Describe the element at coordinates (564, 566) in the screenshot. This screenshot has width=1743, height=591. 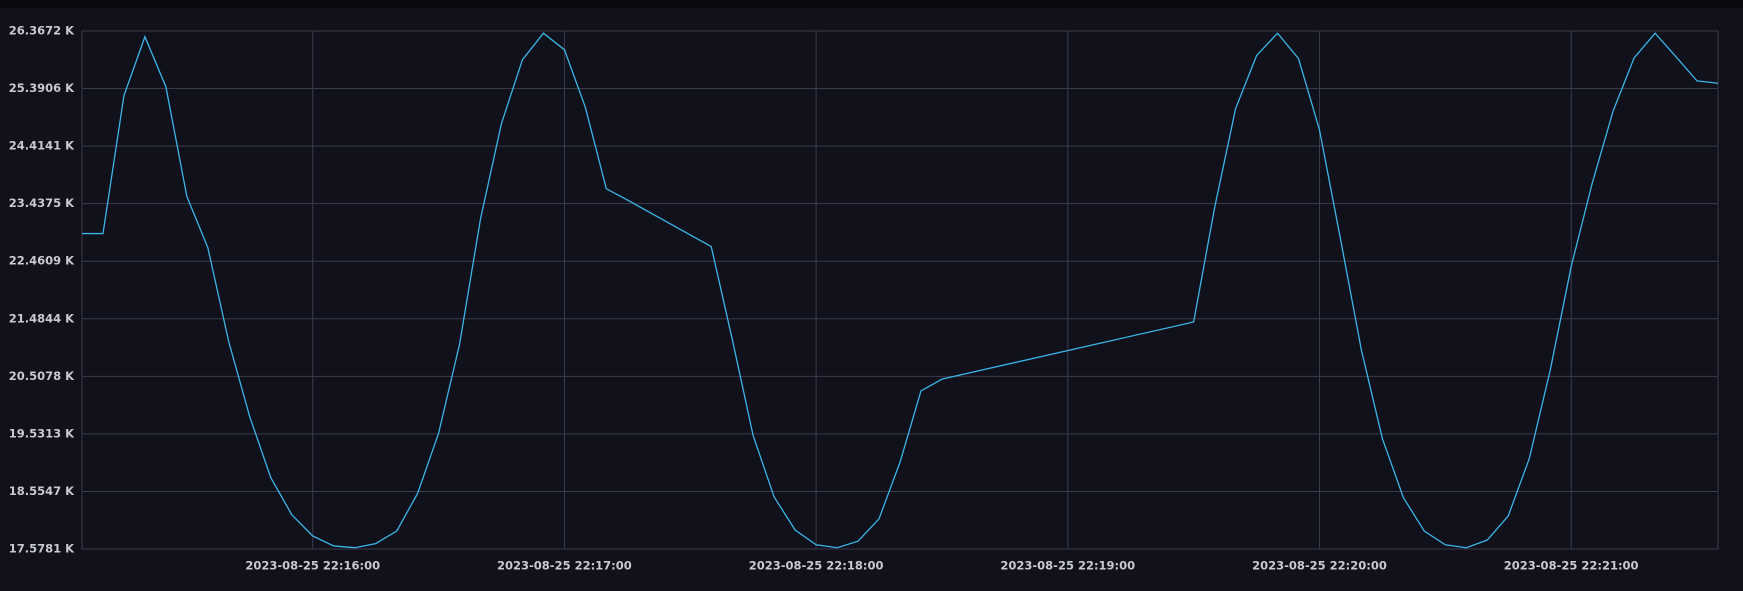
I see `x-tick-label: 2023-08-25 22:17:00` at that location.